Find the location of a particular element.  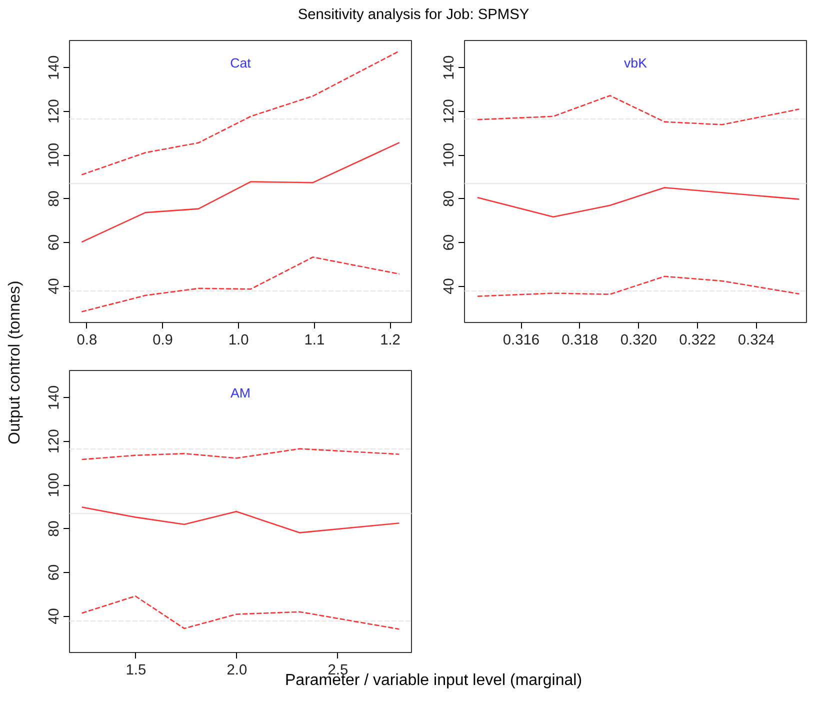

x-tick-label: 2.0 is located at coordinates (237, 670).